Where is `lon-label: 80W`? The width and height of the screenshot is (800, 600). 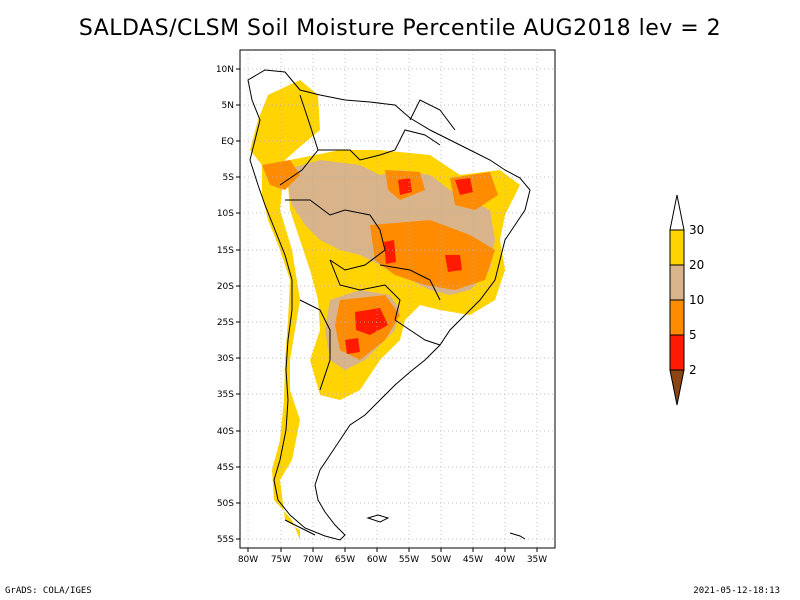
lon-label: 80W is located at coordinates (248, 560).